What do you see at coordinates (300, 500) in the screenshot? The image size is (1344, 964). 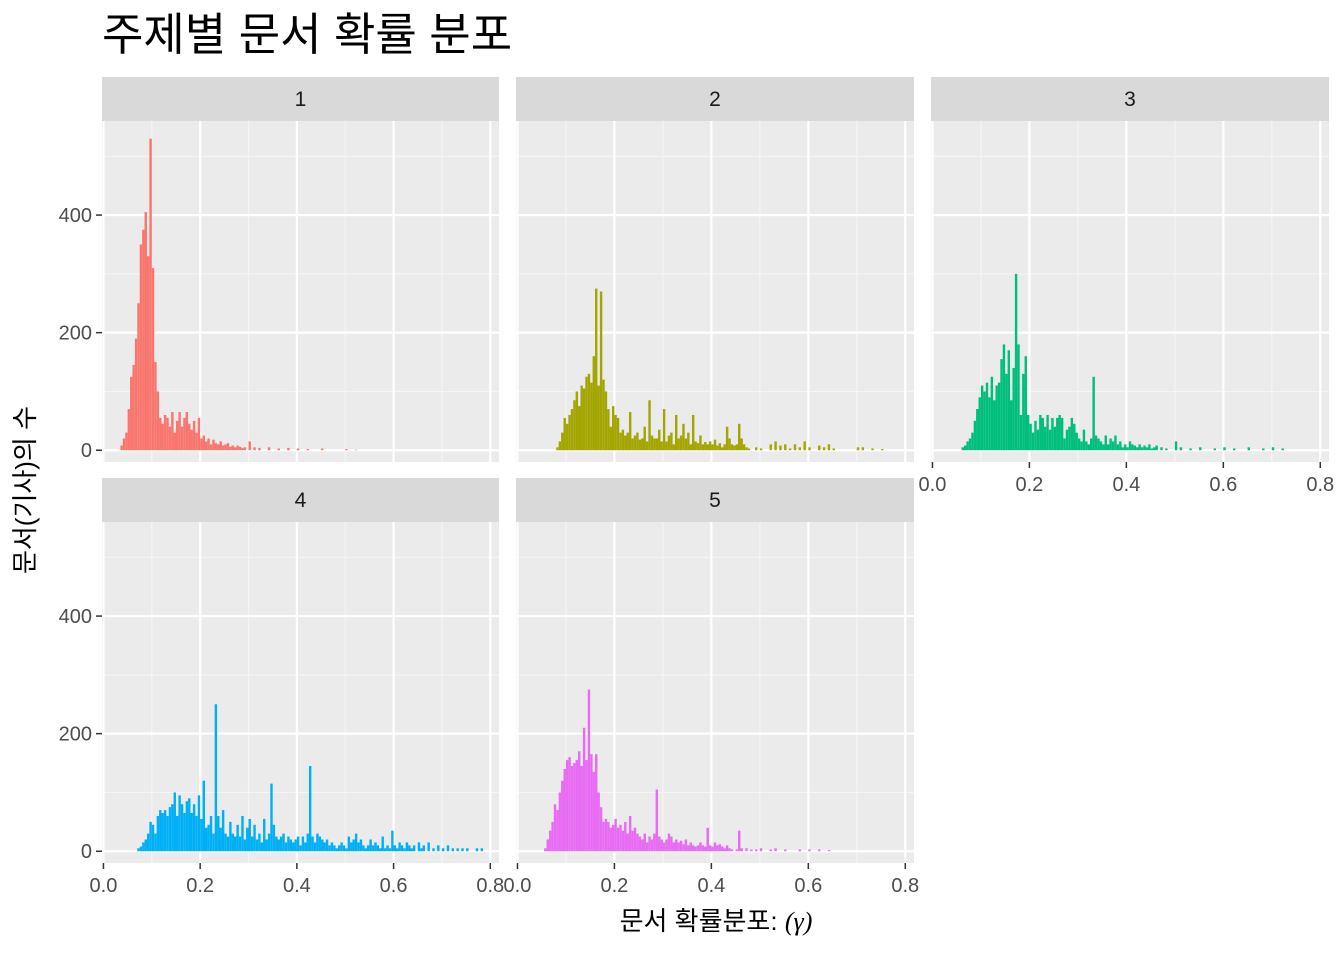 I see `facet-strip` at bounding box center [300, 500].